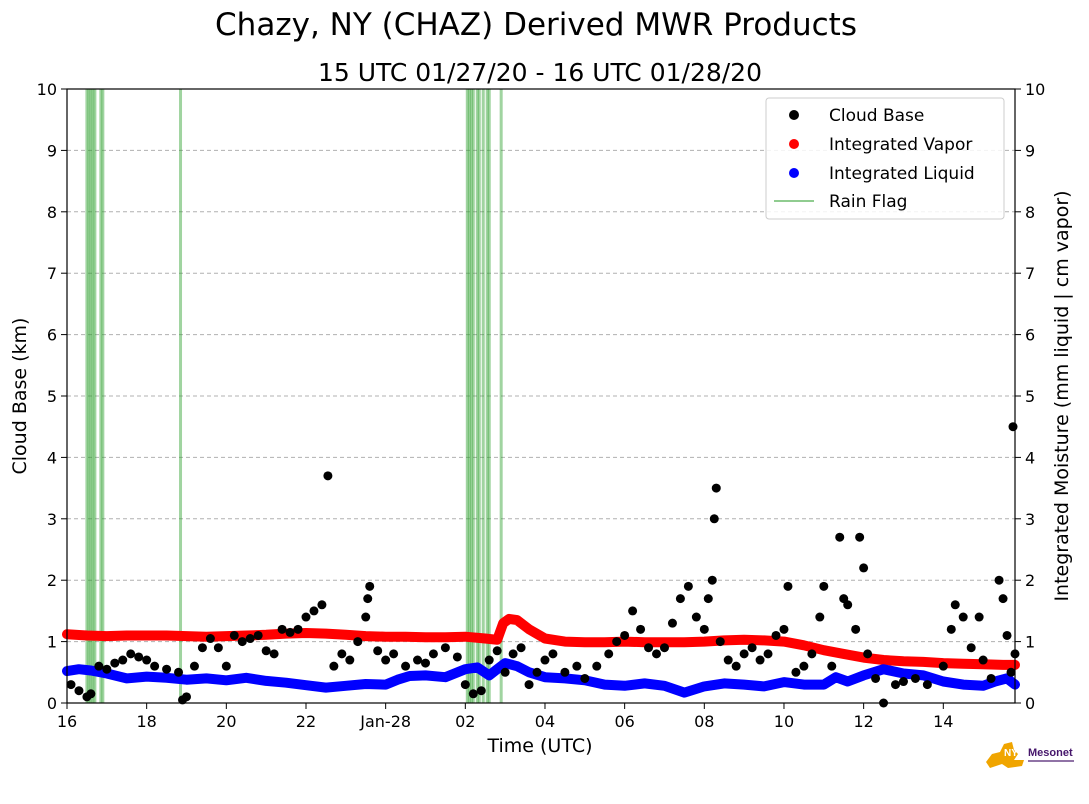 This screenshot has width=1089, height=804. What do you see at coordinates (704, 721) in the screenshot?
I see `x-tick-label: 08` at bounding box center [704, 721].